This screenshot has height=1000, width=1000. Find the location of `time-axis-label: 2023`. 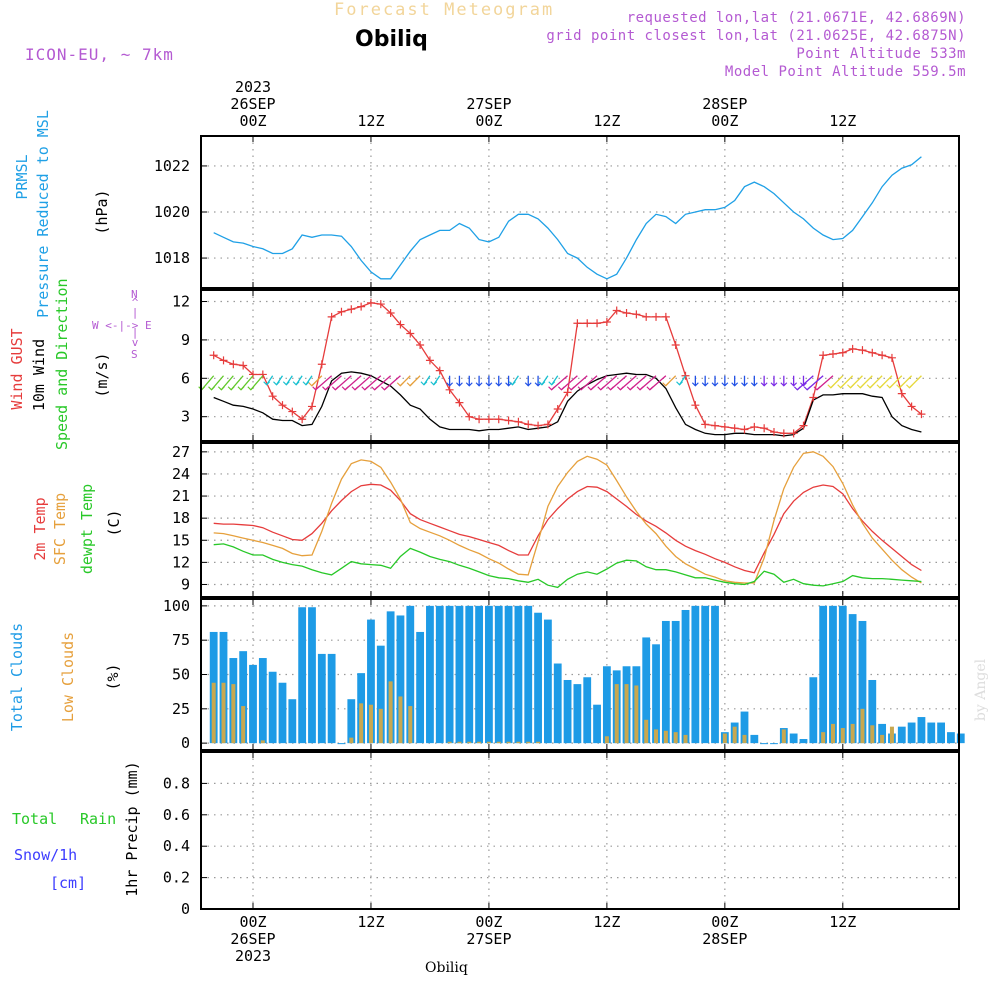

time-axis-label: 2023 is located at coordinates (253, 956).